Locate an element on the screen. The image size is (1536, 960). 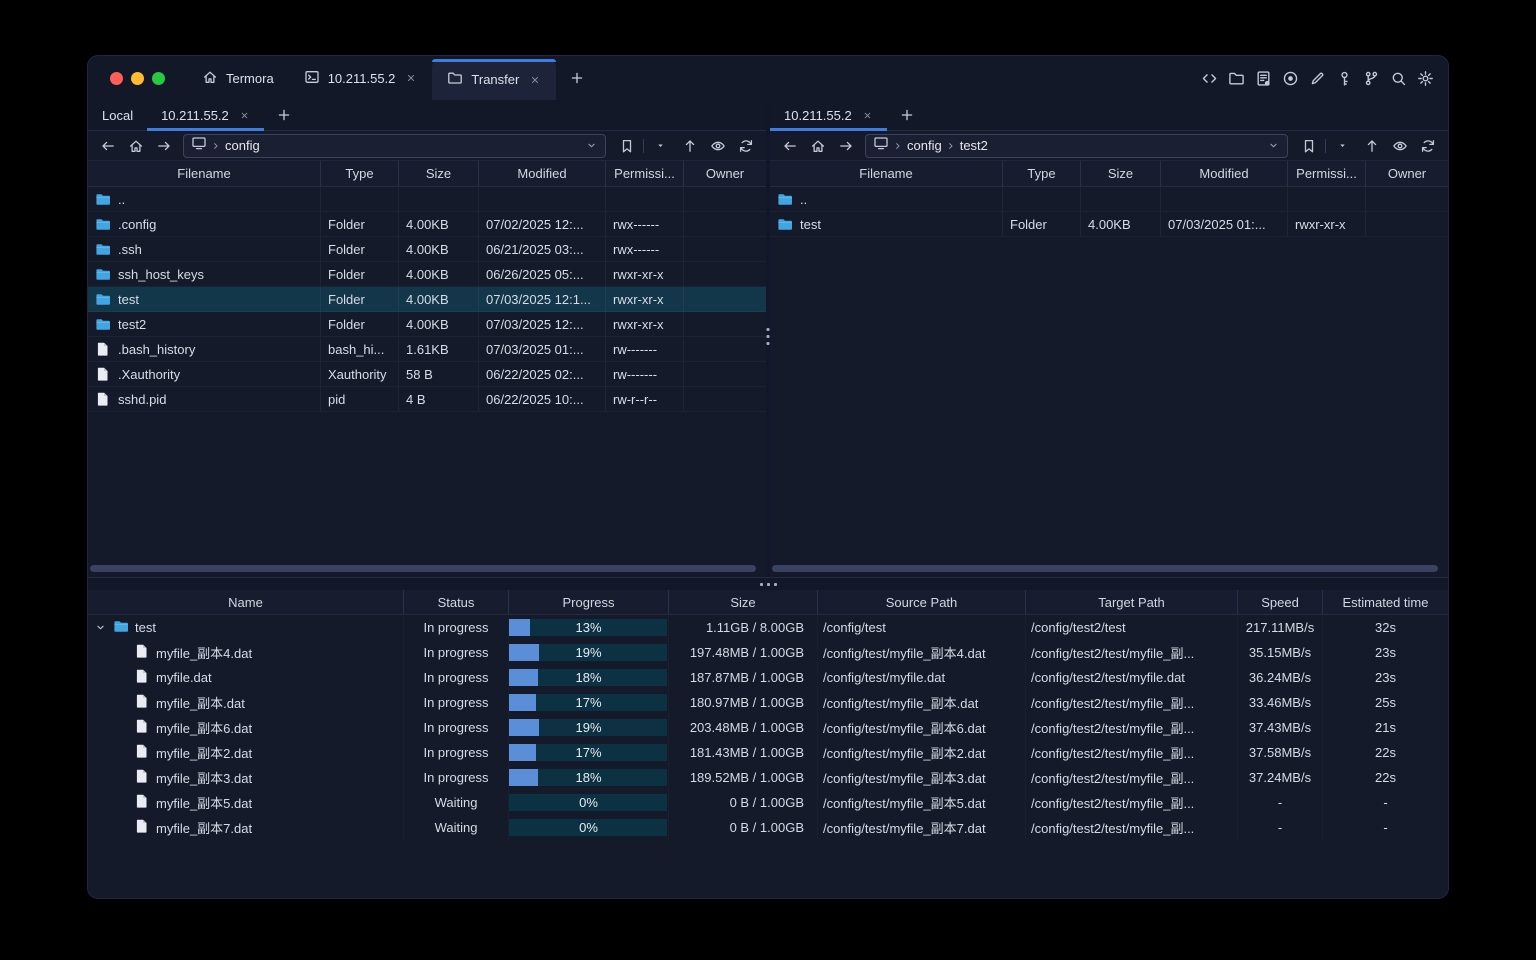
code-icon is located at coordinates (1209, 78).